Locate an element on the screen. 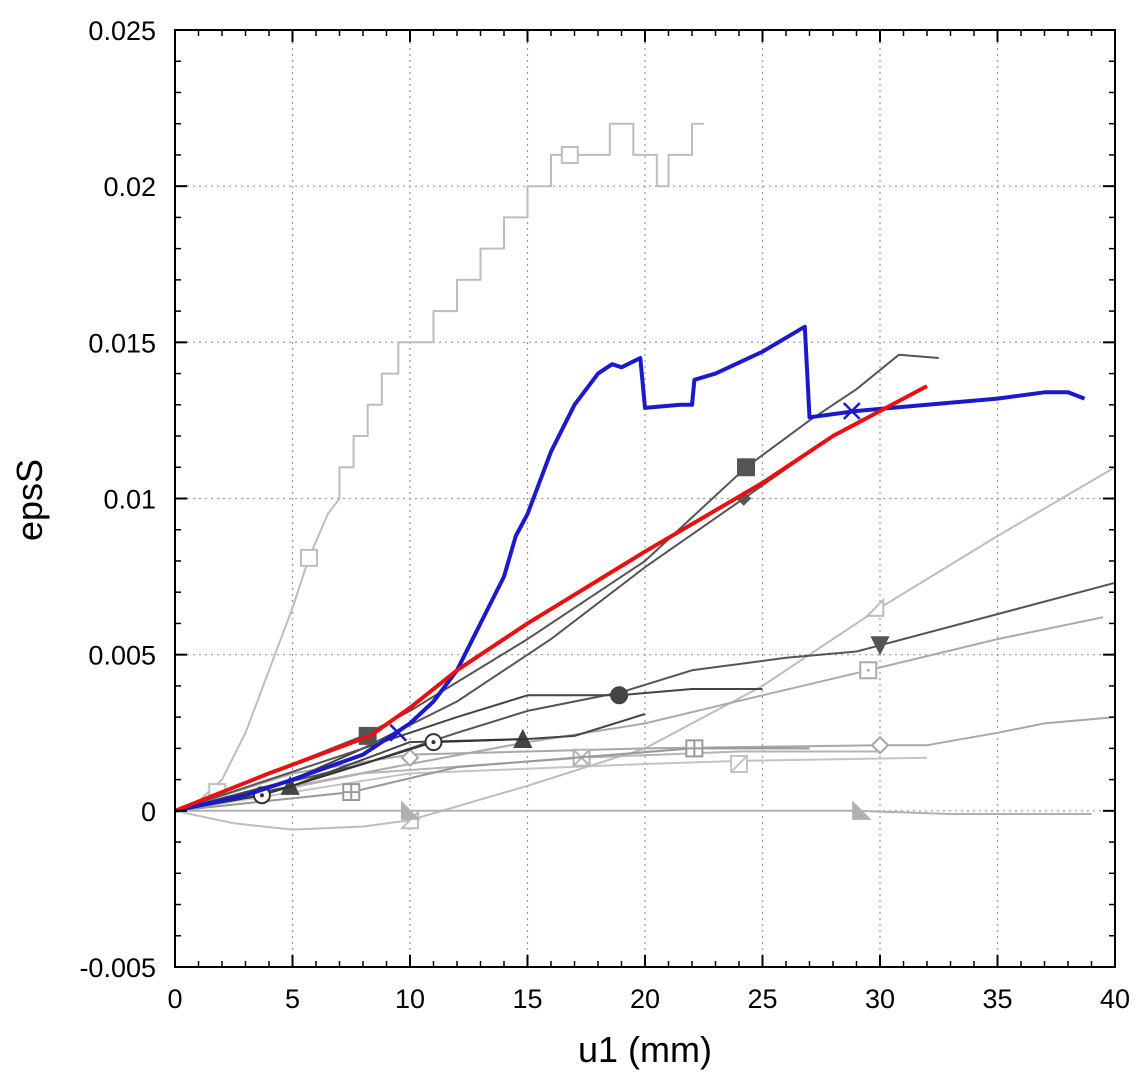 This screenshot has height=1080, width=1136. marker-filled-square is located at coordinates (746, 467).